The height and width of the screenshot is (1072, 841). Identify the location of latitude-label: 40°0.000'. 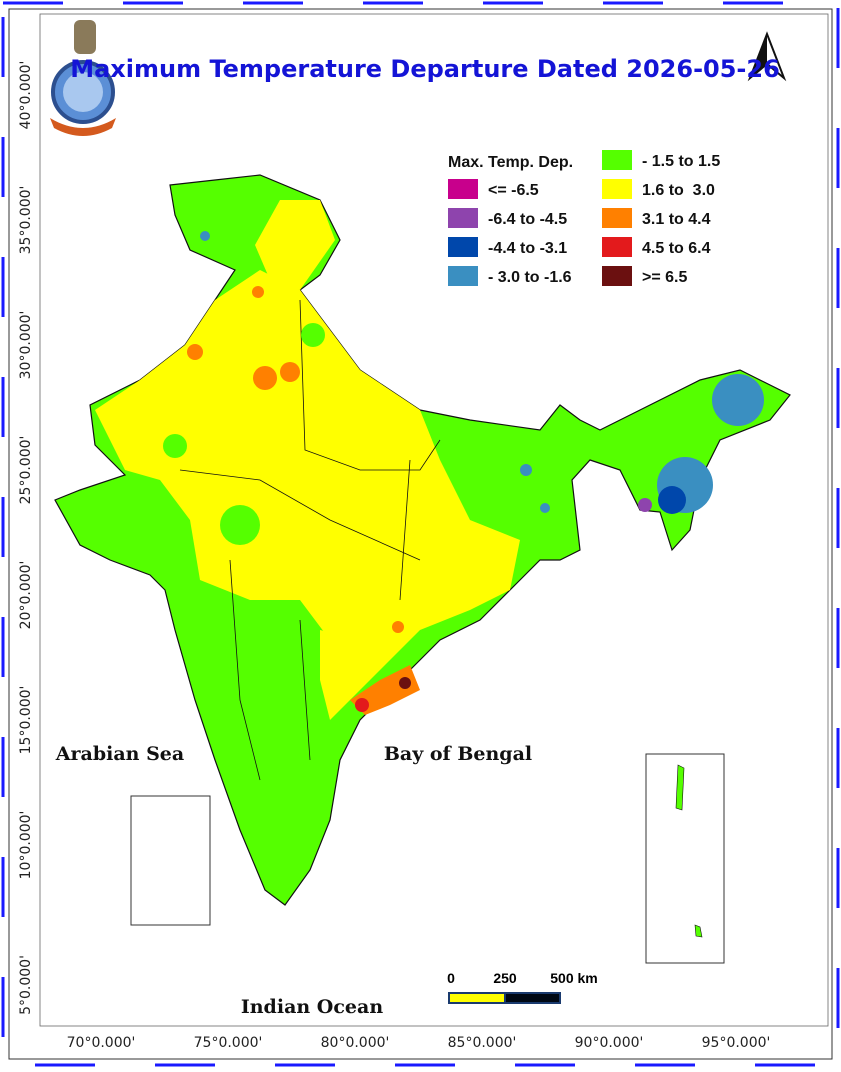
(26, 95).